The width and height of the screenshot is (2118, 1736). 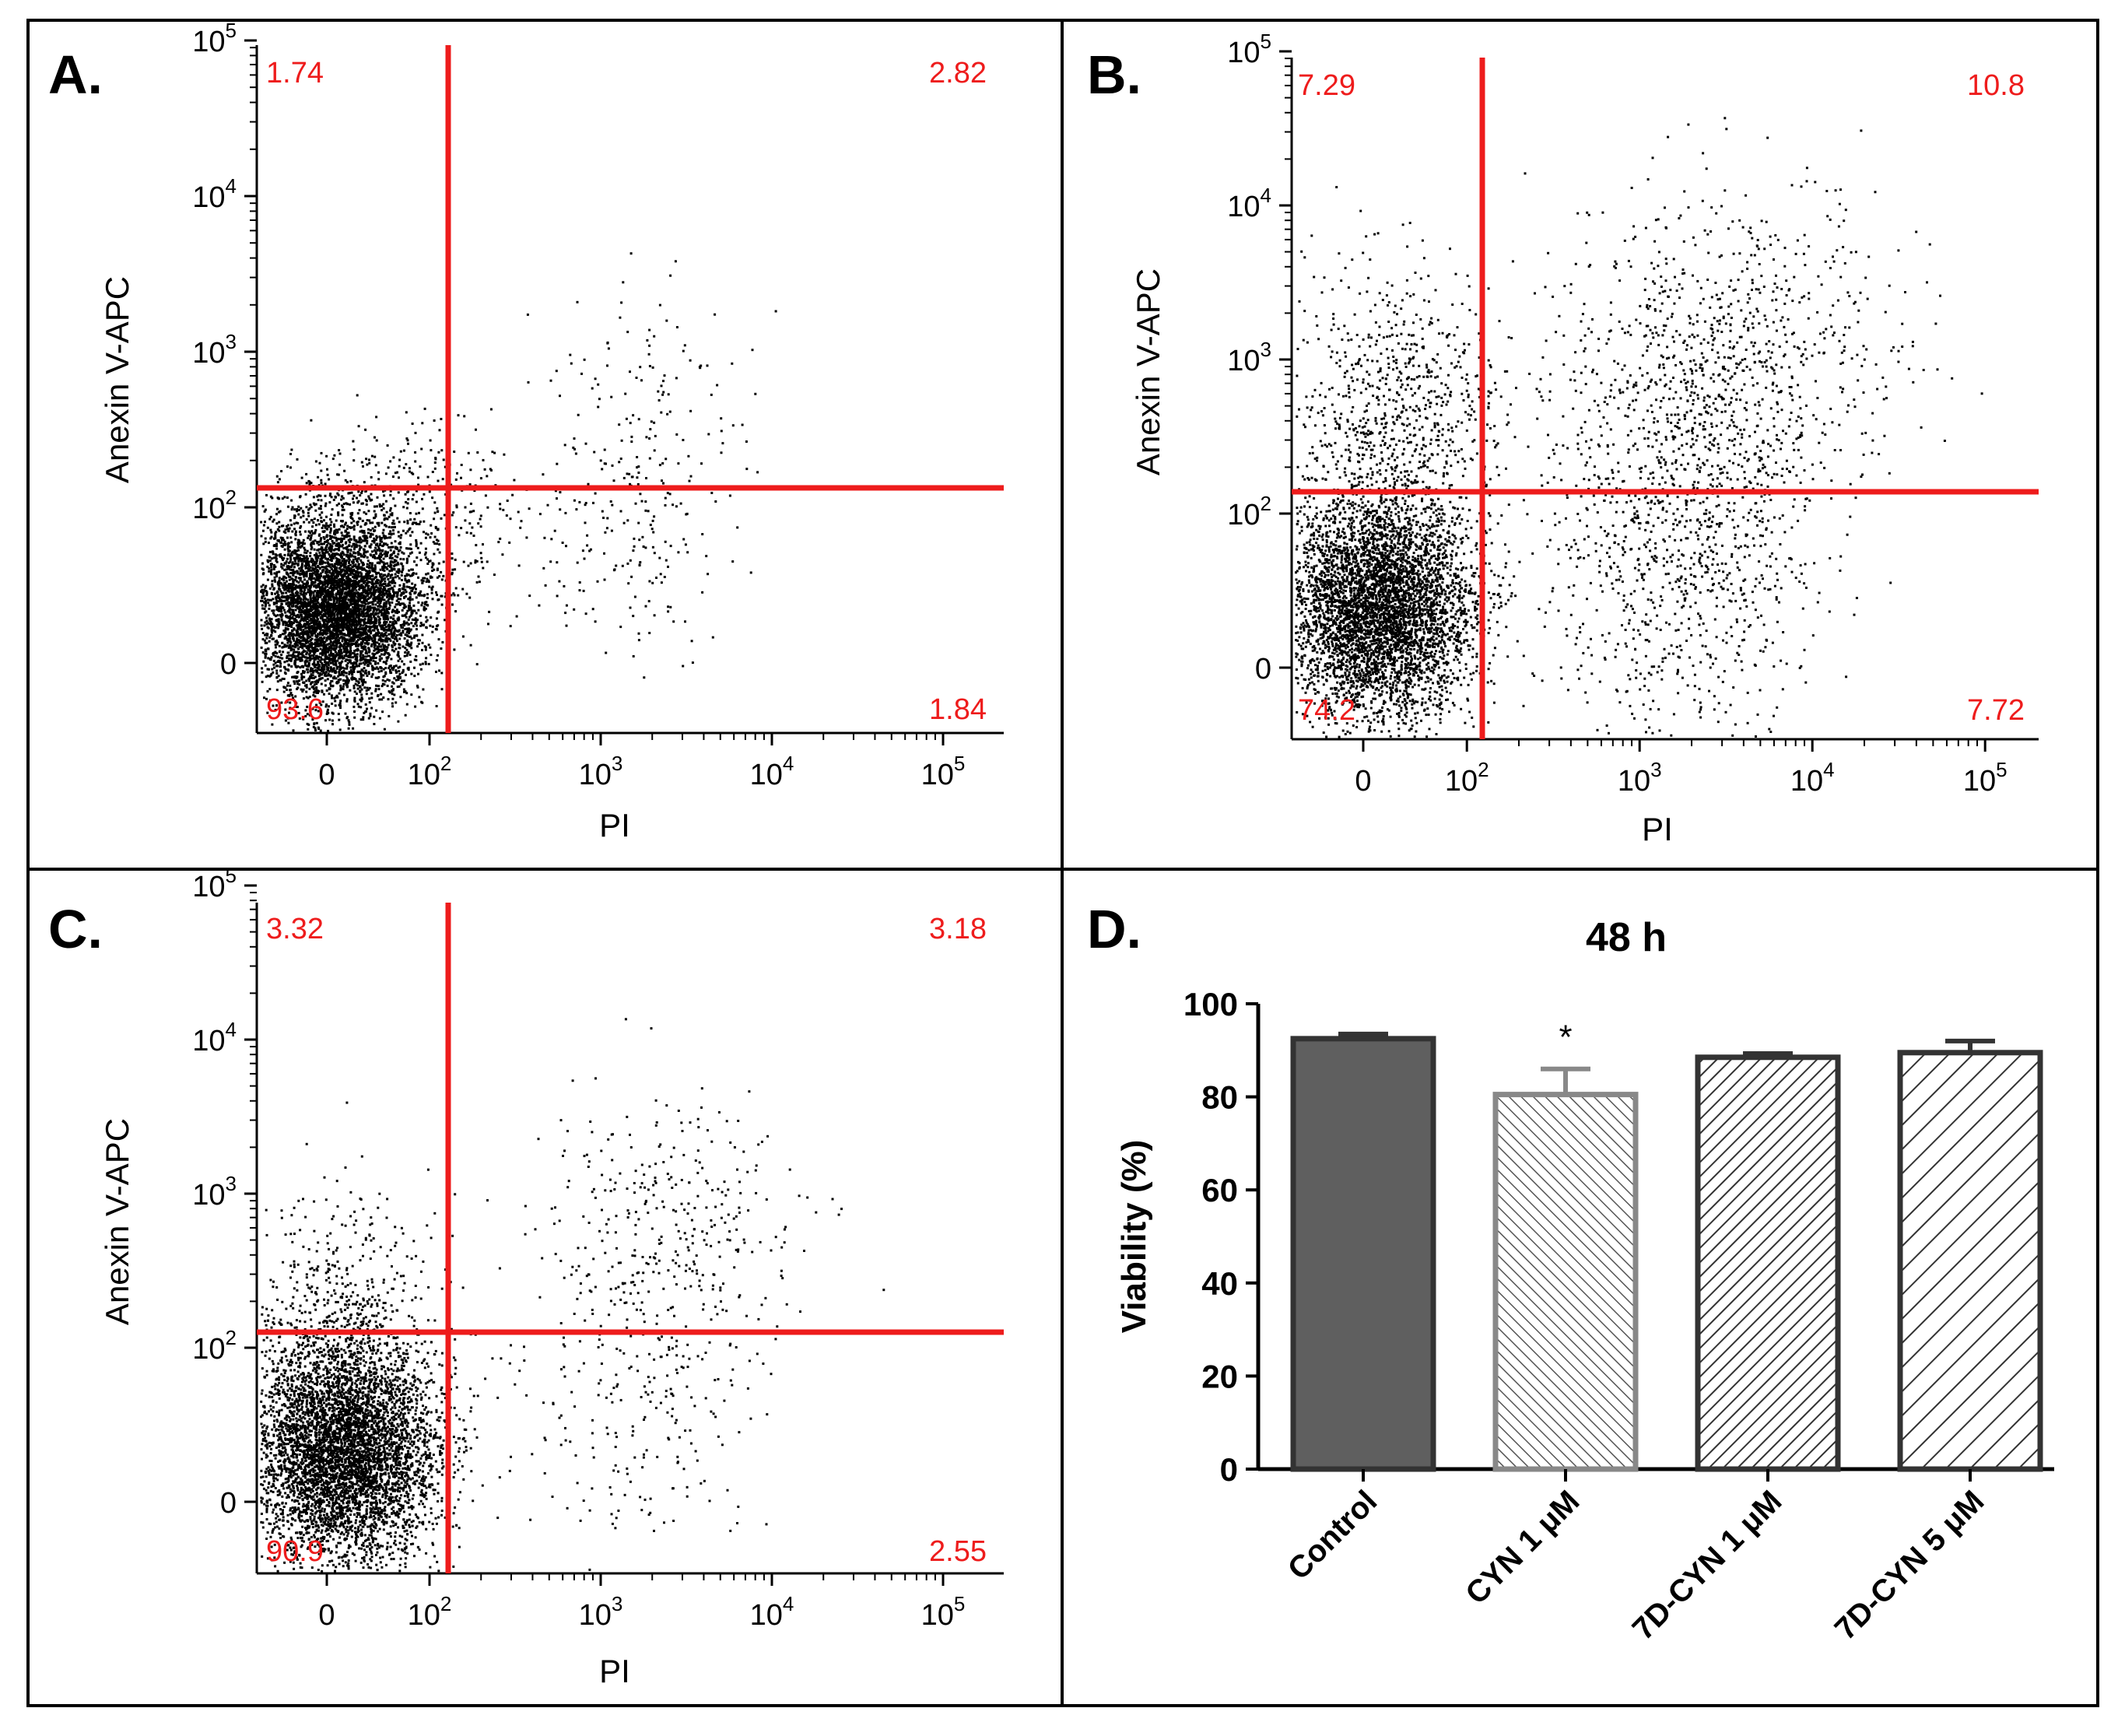 What do you see at coordinates (944, 1612) in the screenshot?
I see `x-tick-label: 10⁵` at bounding box center [944, 1612].